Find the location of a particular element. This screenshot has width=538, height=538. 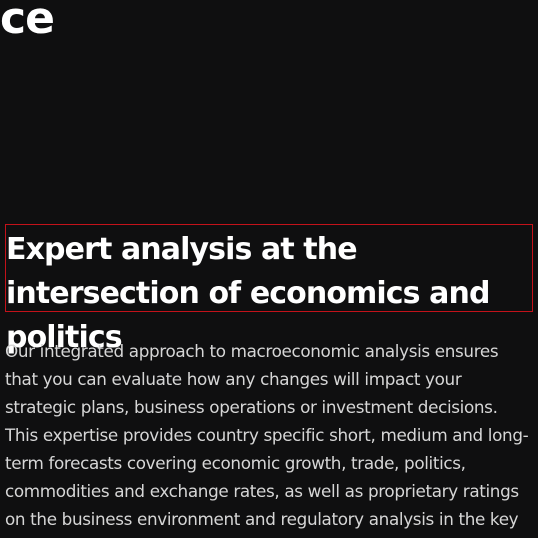

hero-title-fragment: ce is located at coordinates (27, 22).